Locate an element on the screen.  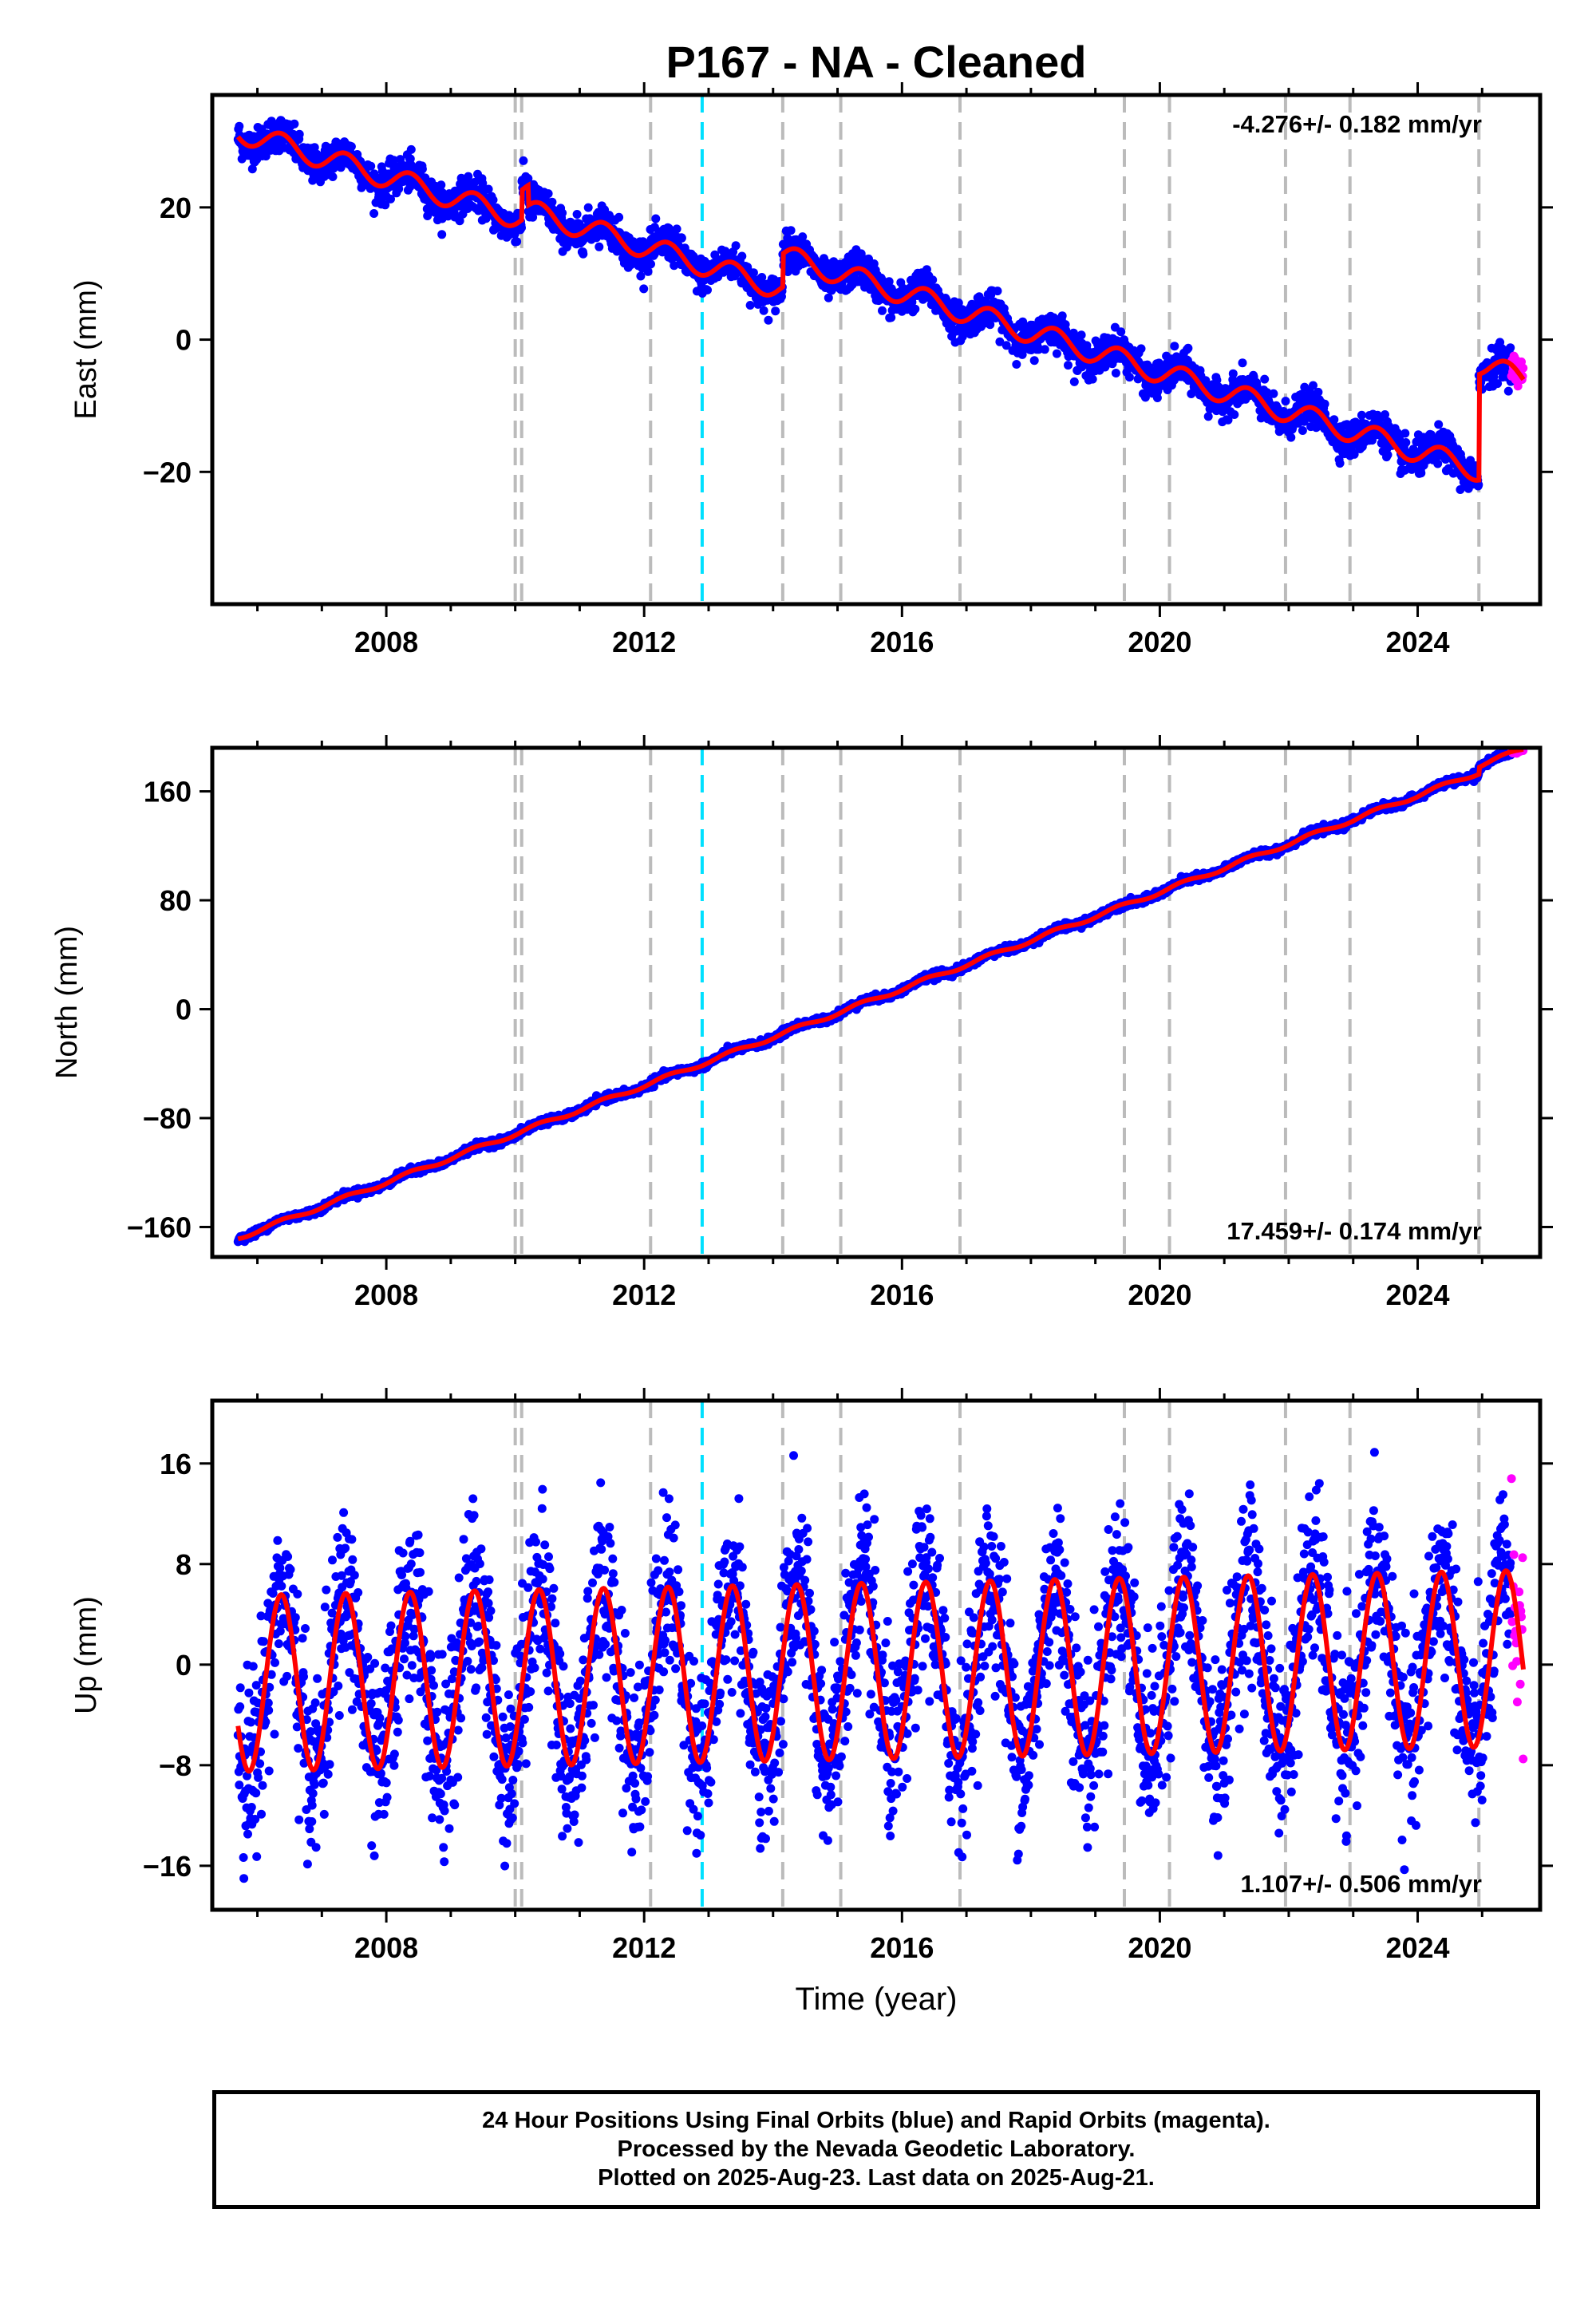
rate-label: -4.276+/- 0.182 mm/yr is located at coordinates (1357, 124).